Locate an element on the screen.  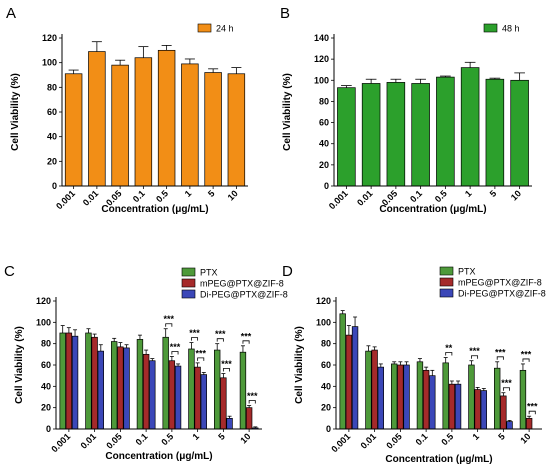
p4-xtick-6: 5 is located at coordinates (501, 436).